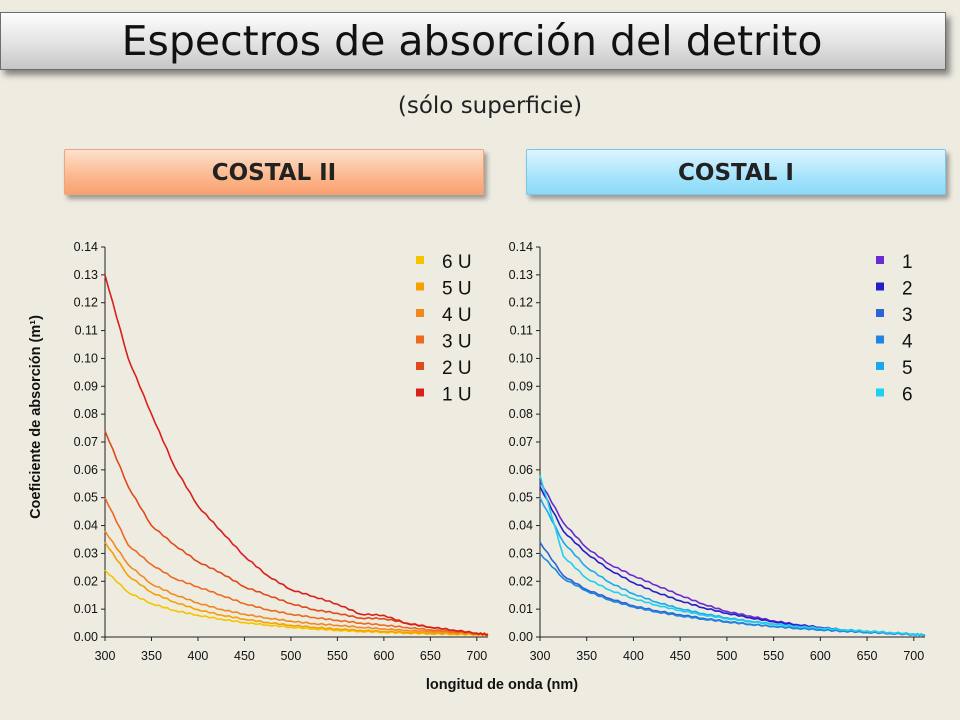 The height and width of the screenshot is (720, 960). Describe the element at coordinates (476, 656) in the screenshot. I see `left-x-tick-label: 700` at that location.